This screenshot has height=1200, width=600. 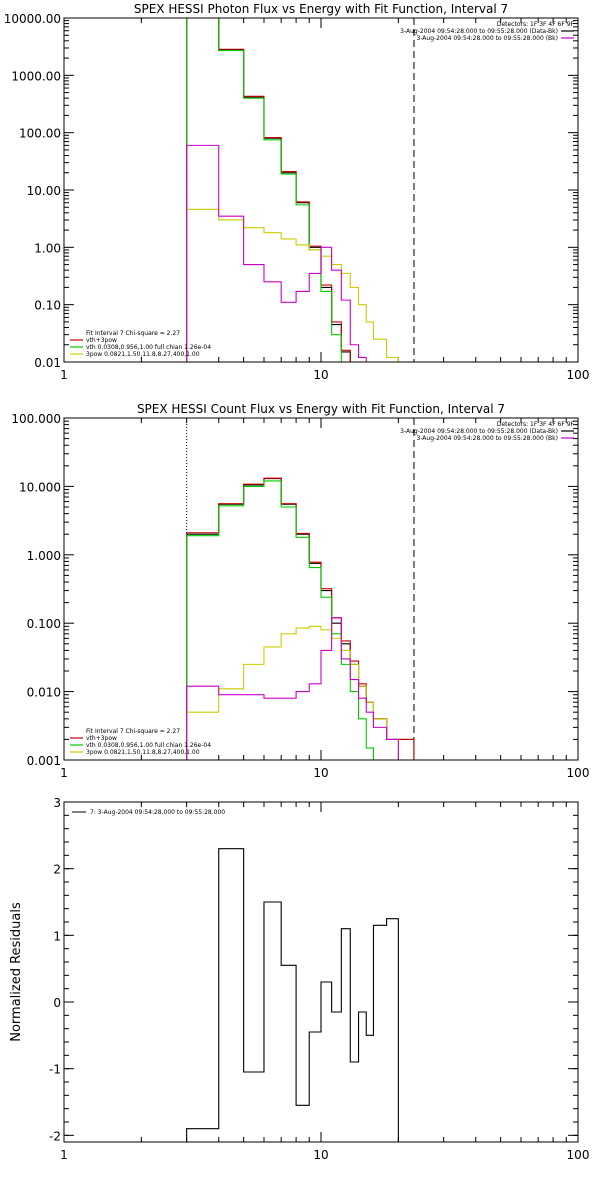 What do you see at coordinates (57, 1003) in the screenshot?
I see `y-tick-label: 0` at bounding box center [57, 1003].